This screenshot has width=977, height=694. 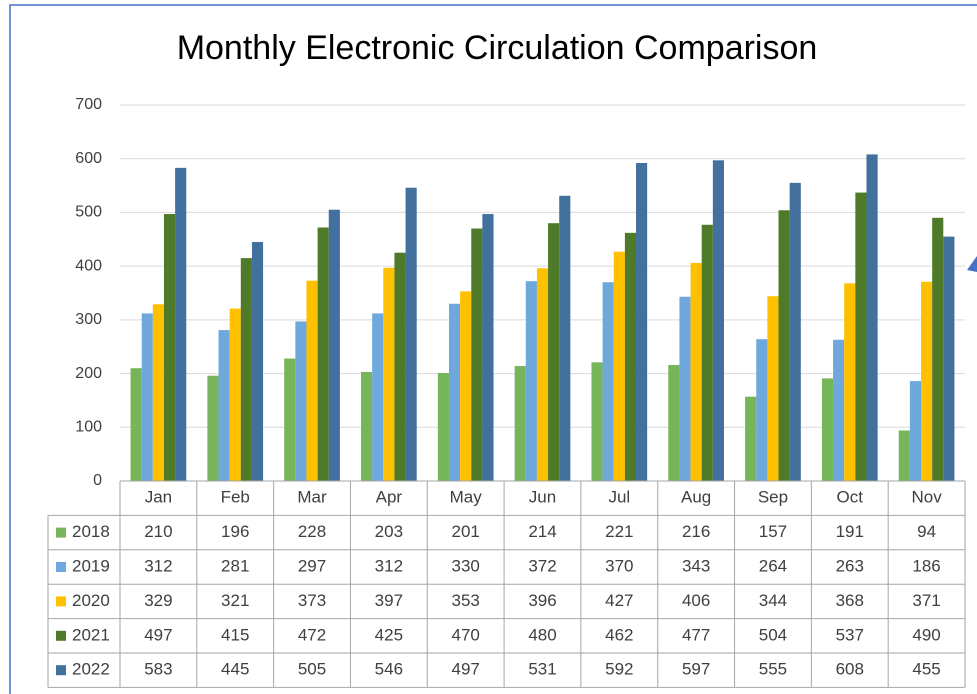 I want to click on table-value: 368, so click(x=850, y=600).